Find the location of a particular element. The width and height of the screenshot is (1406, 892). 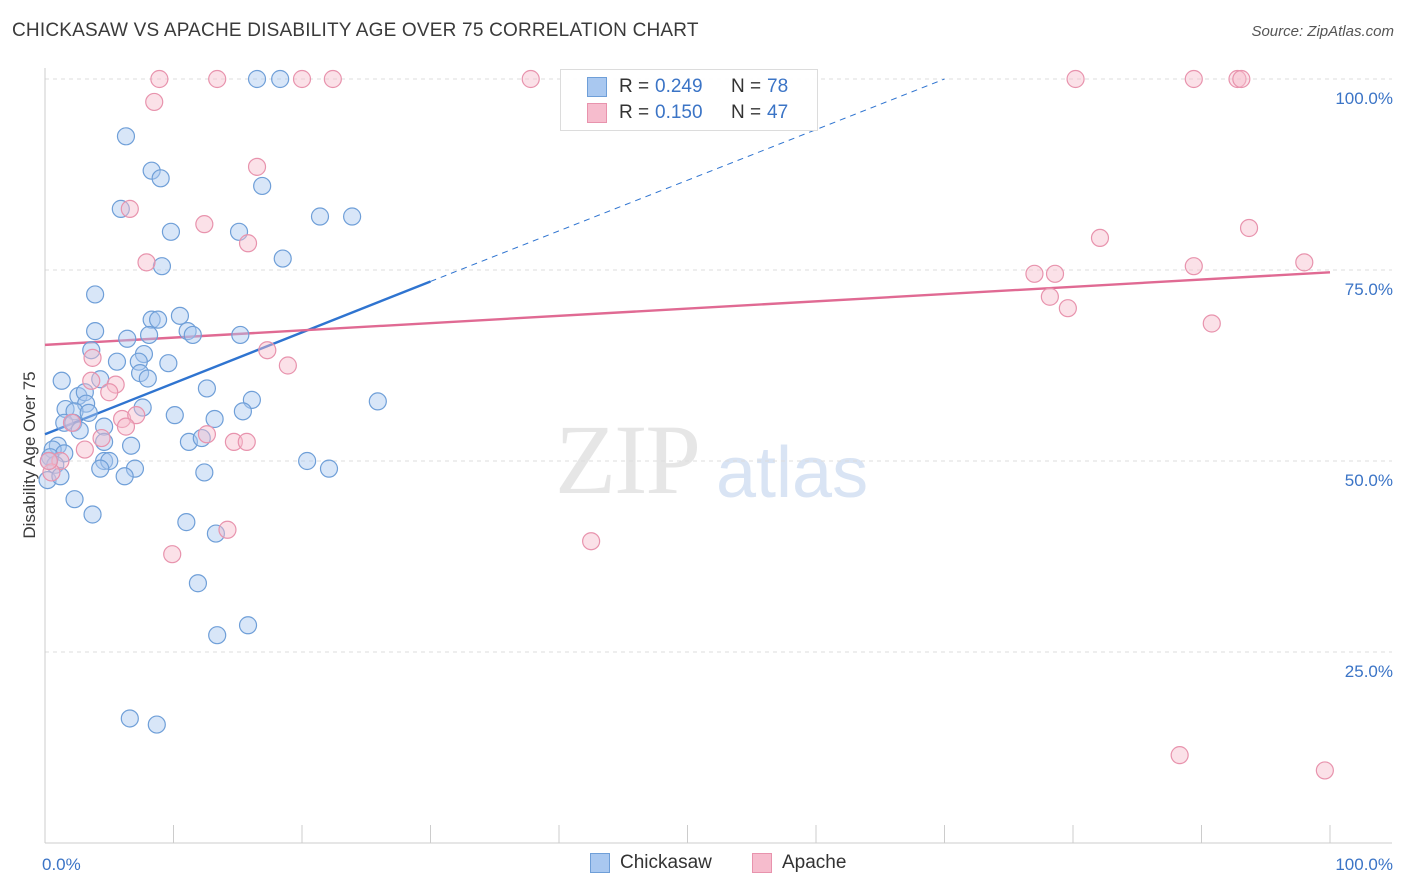

apache-legend-swatch is located at coordinates (762, 863).